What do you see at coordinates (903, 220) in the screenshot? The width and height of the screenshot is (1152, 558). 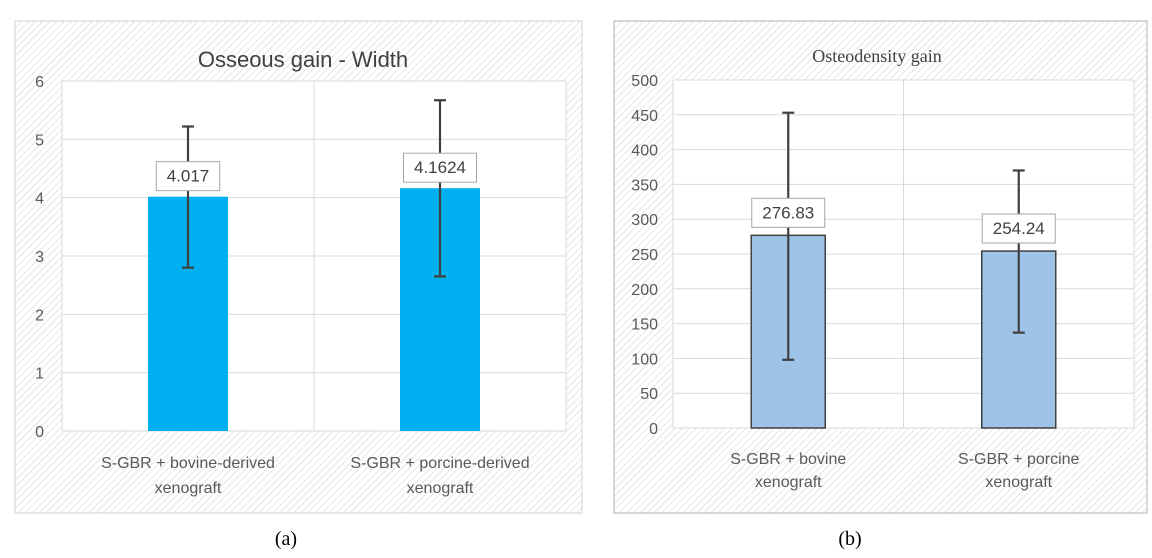 I see `chart-b-data-labels: 276.83 254.24` at bounding box center [903, 220].